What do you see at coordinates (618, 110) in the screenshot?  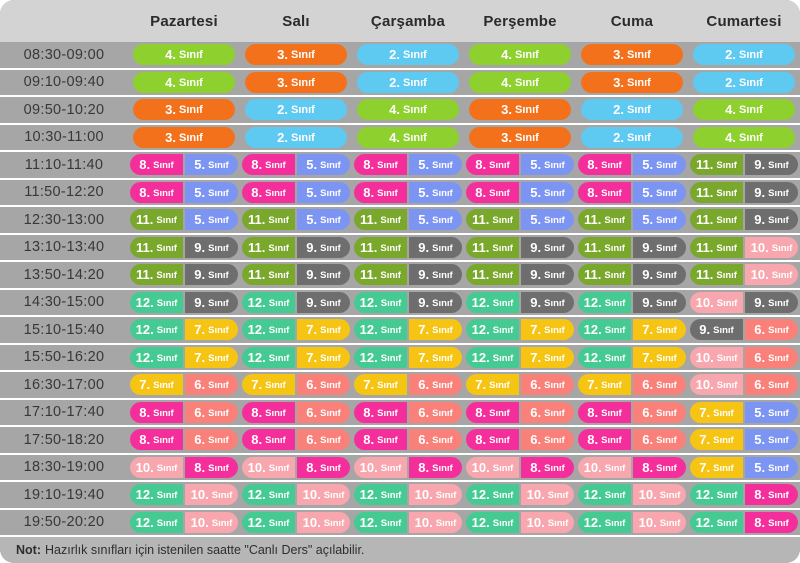 I see `class-pill-number: 2.` at bounding box center [618, 110].